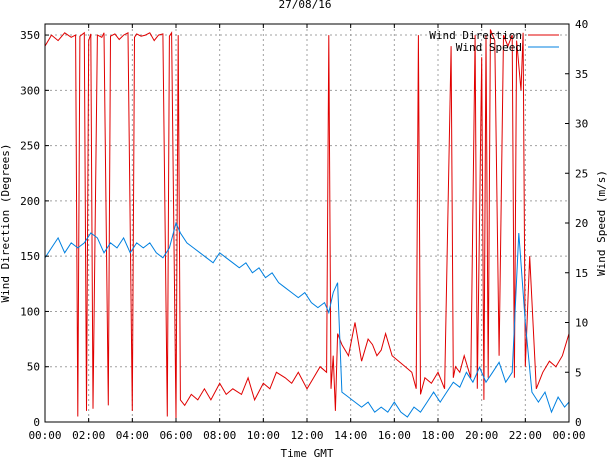 This screenshot has height=459, width=611. What do you see at coordinates (132, 435) in the screenshot?
I see `x-tick-label: 04:00` at bounding box center [132, 435].